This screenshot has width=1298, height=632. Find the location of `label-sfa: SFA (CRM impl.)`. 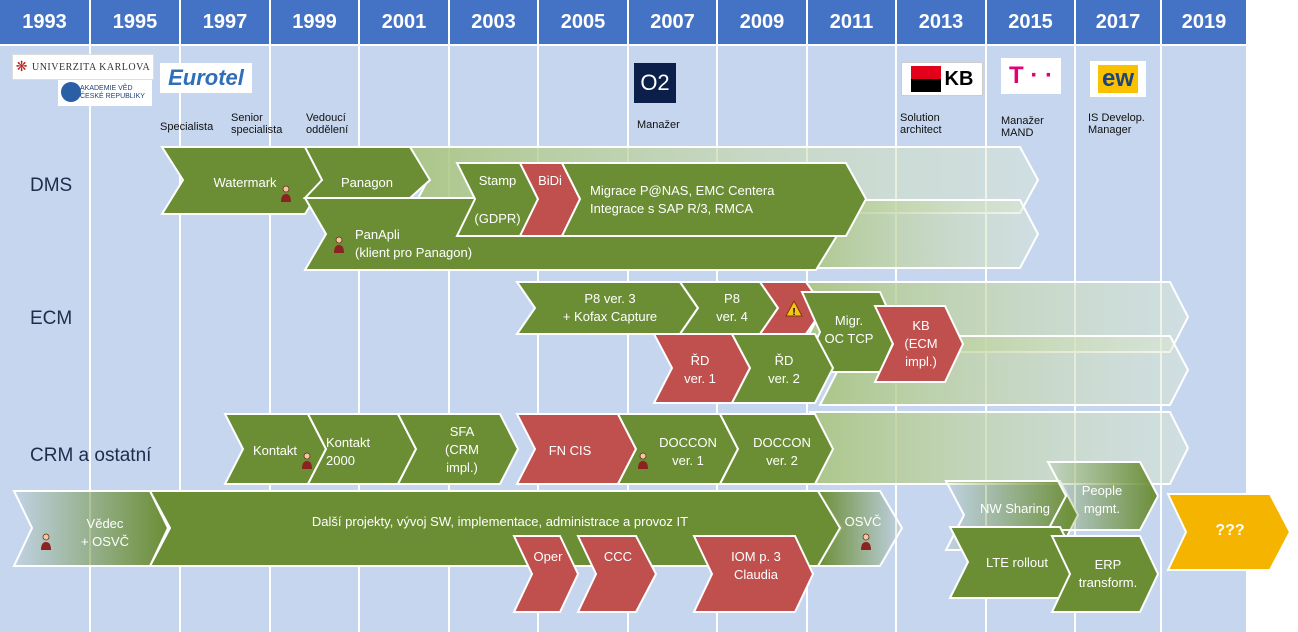

label-sfa: SFA (CRM impl.) is located at coordinates (462, 449).